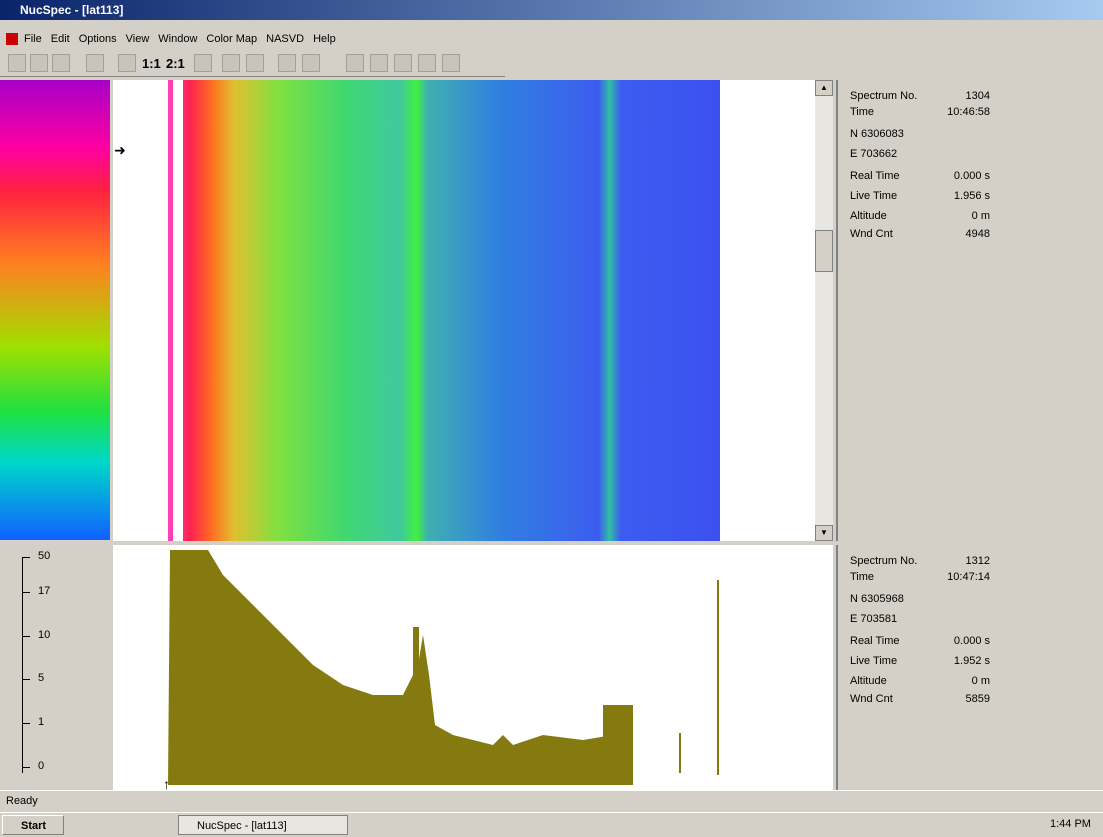  I want to click on color-scale, so click(55, 310).